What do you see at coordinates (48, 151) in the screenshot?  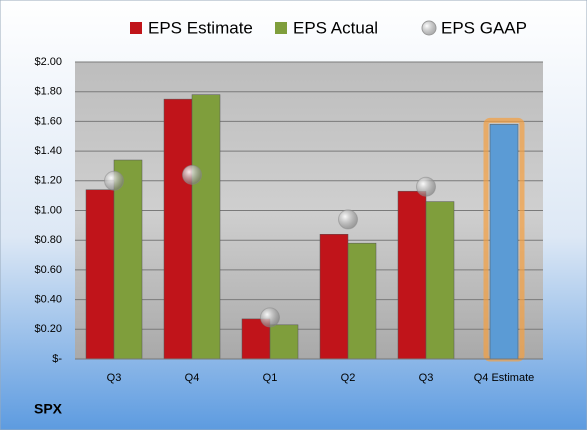 I see `y-tick-label: $1.40` at bounding box center [48, 151].